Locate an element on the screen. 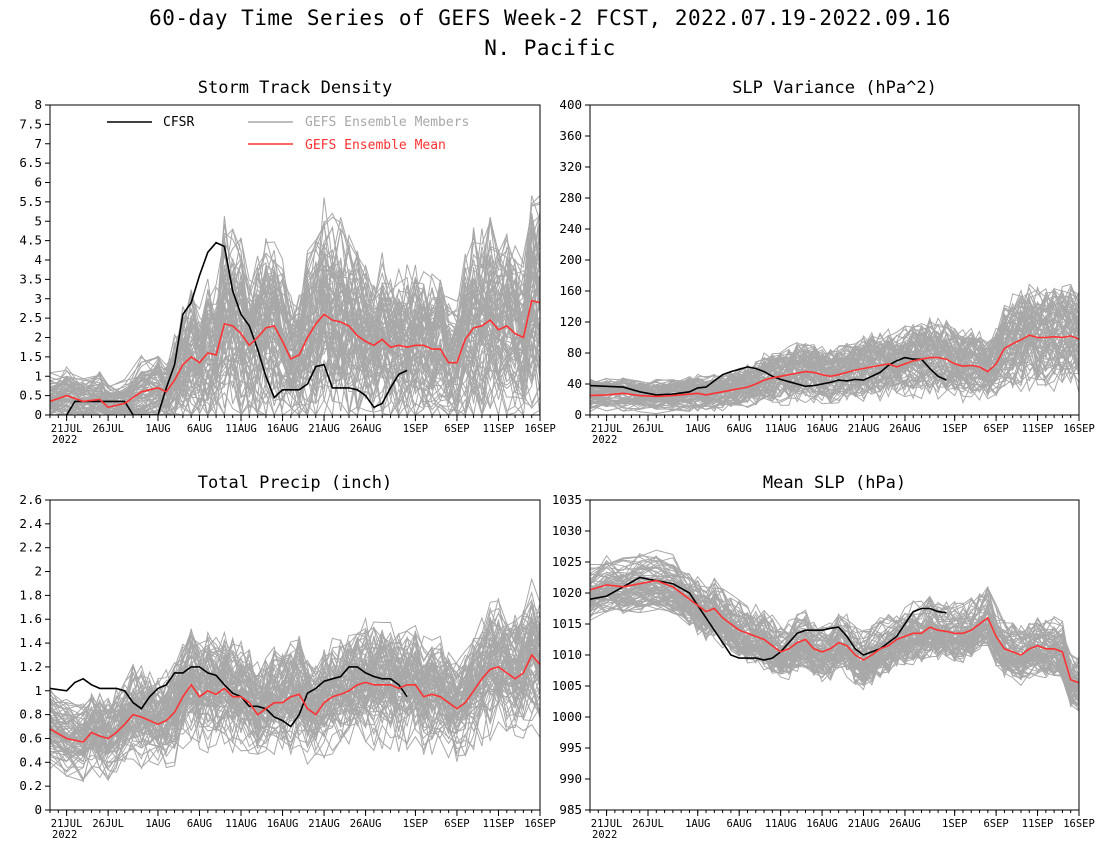 The image size is (1100, 850). y-tick-label: 990 is located at coordinates (570, 778).